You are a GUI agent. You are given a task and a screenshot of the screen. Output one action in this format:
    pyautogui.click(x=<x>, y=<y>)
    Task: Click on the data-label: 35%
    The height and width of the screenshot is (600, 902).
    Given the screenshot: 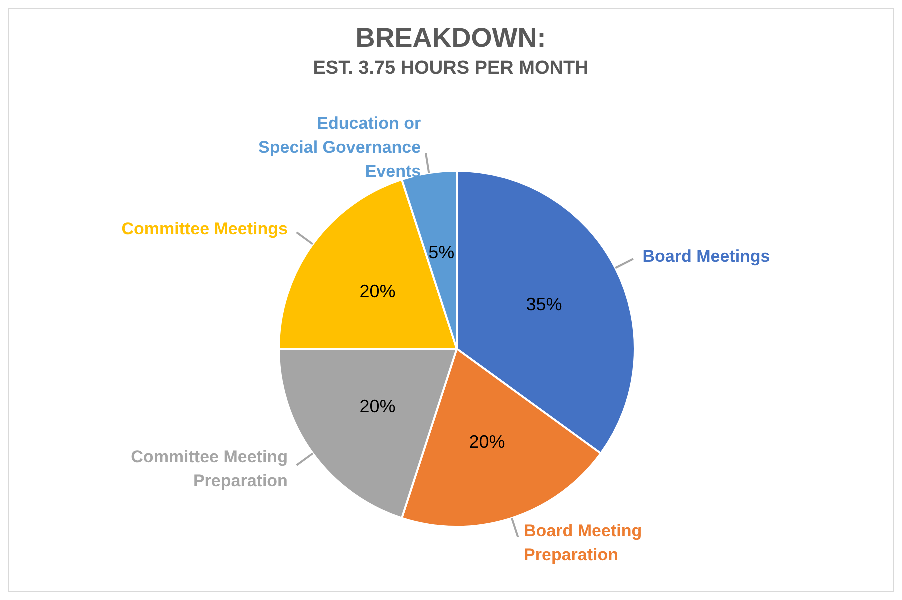 What is the action you would take?
    pyautogui.click(x=544, y=304)
    